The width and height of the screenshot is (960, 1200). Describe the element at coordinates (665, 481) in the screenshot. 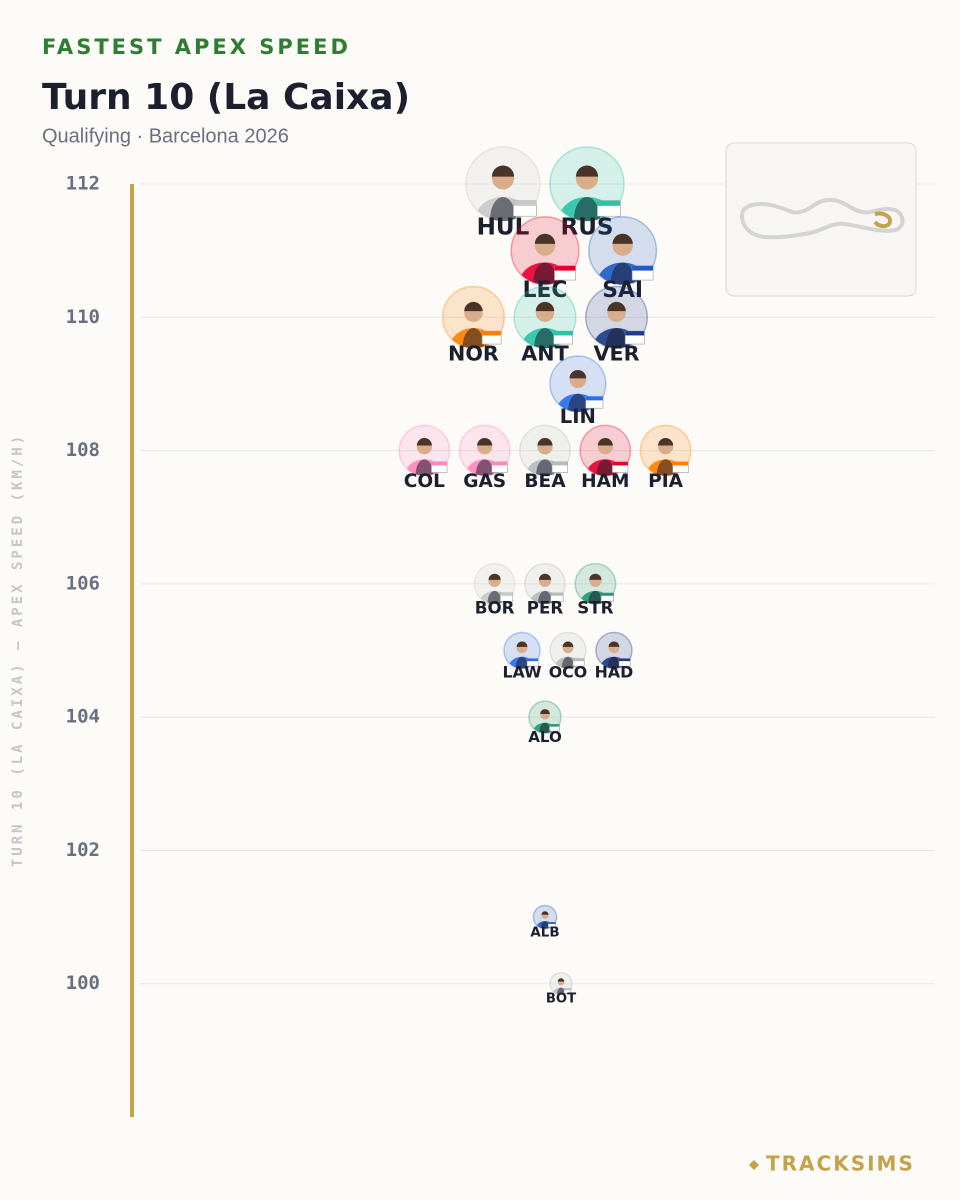

I see `driver-label: PIA` at that location.